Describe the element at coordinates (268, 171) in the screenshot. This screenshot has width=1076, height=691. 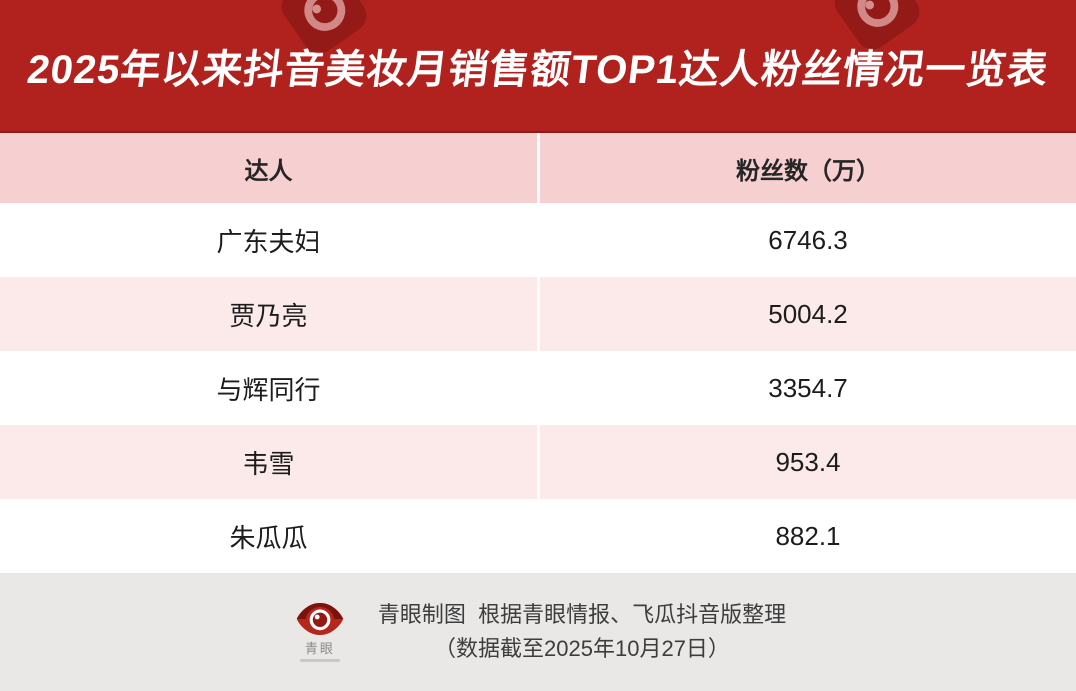
I see `column-header-daren: 达人` at that location.